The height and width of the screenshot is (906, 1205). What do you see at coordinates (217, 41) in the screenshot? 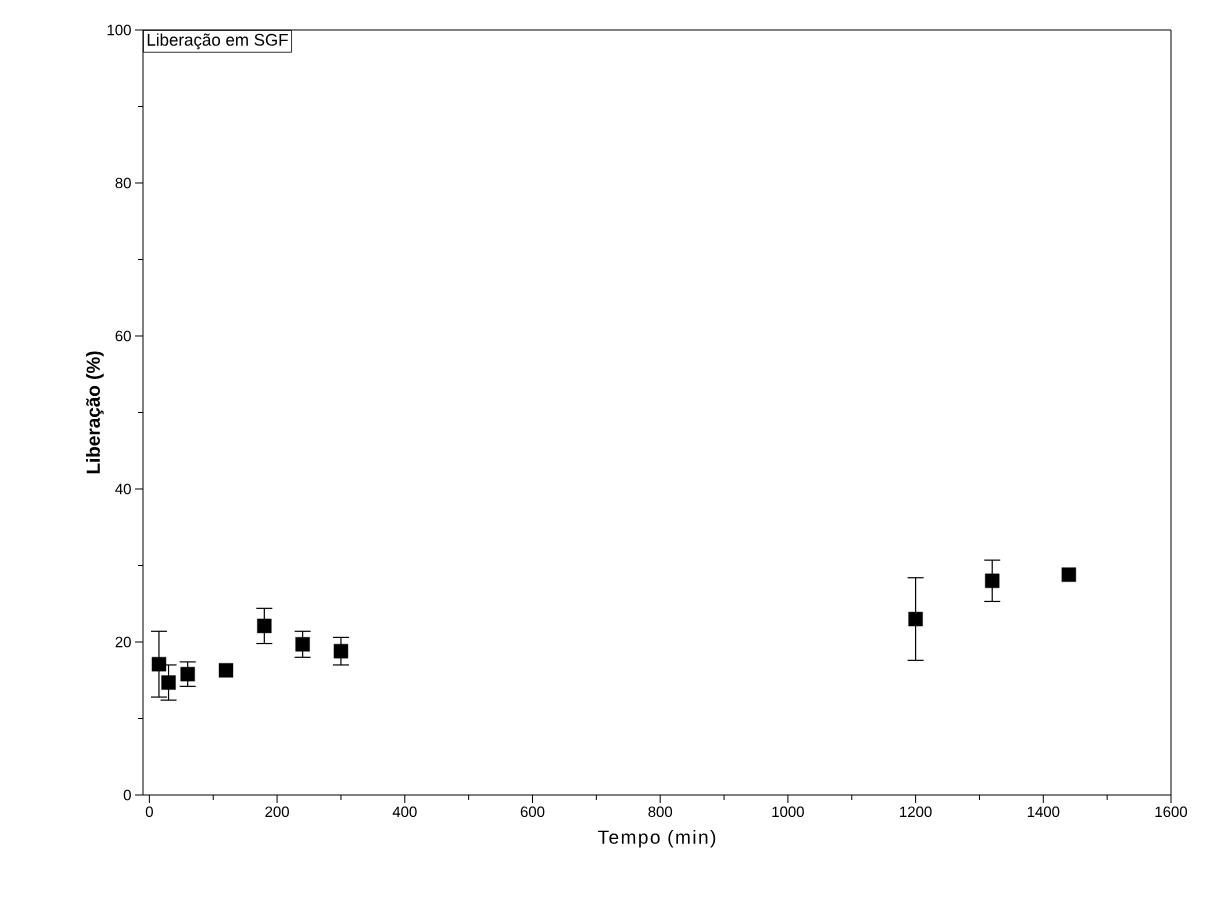
I see `chart-title: Liberação em SGF` at bounding box center [217, 41].